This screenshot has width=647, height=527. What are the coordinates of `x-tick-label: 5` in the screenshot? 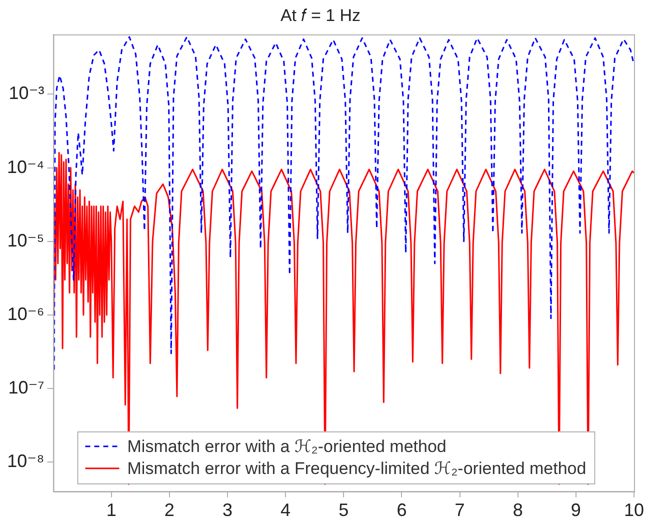 It's located at (343, 510).